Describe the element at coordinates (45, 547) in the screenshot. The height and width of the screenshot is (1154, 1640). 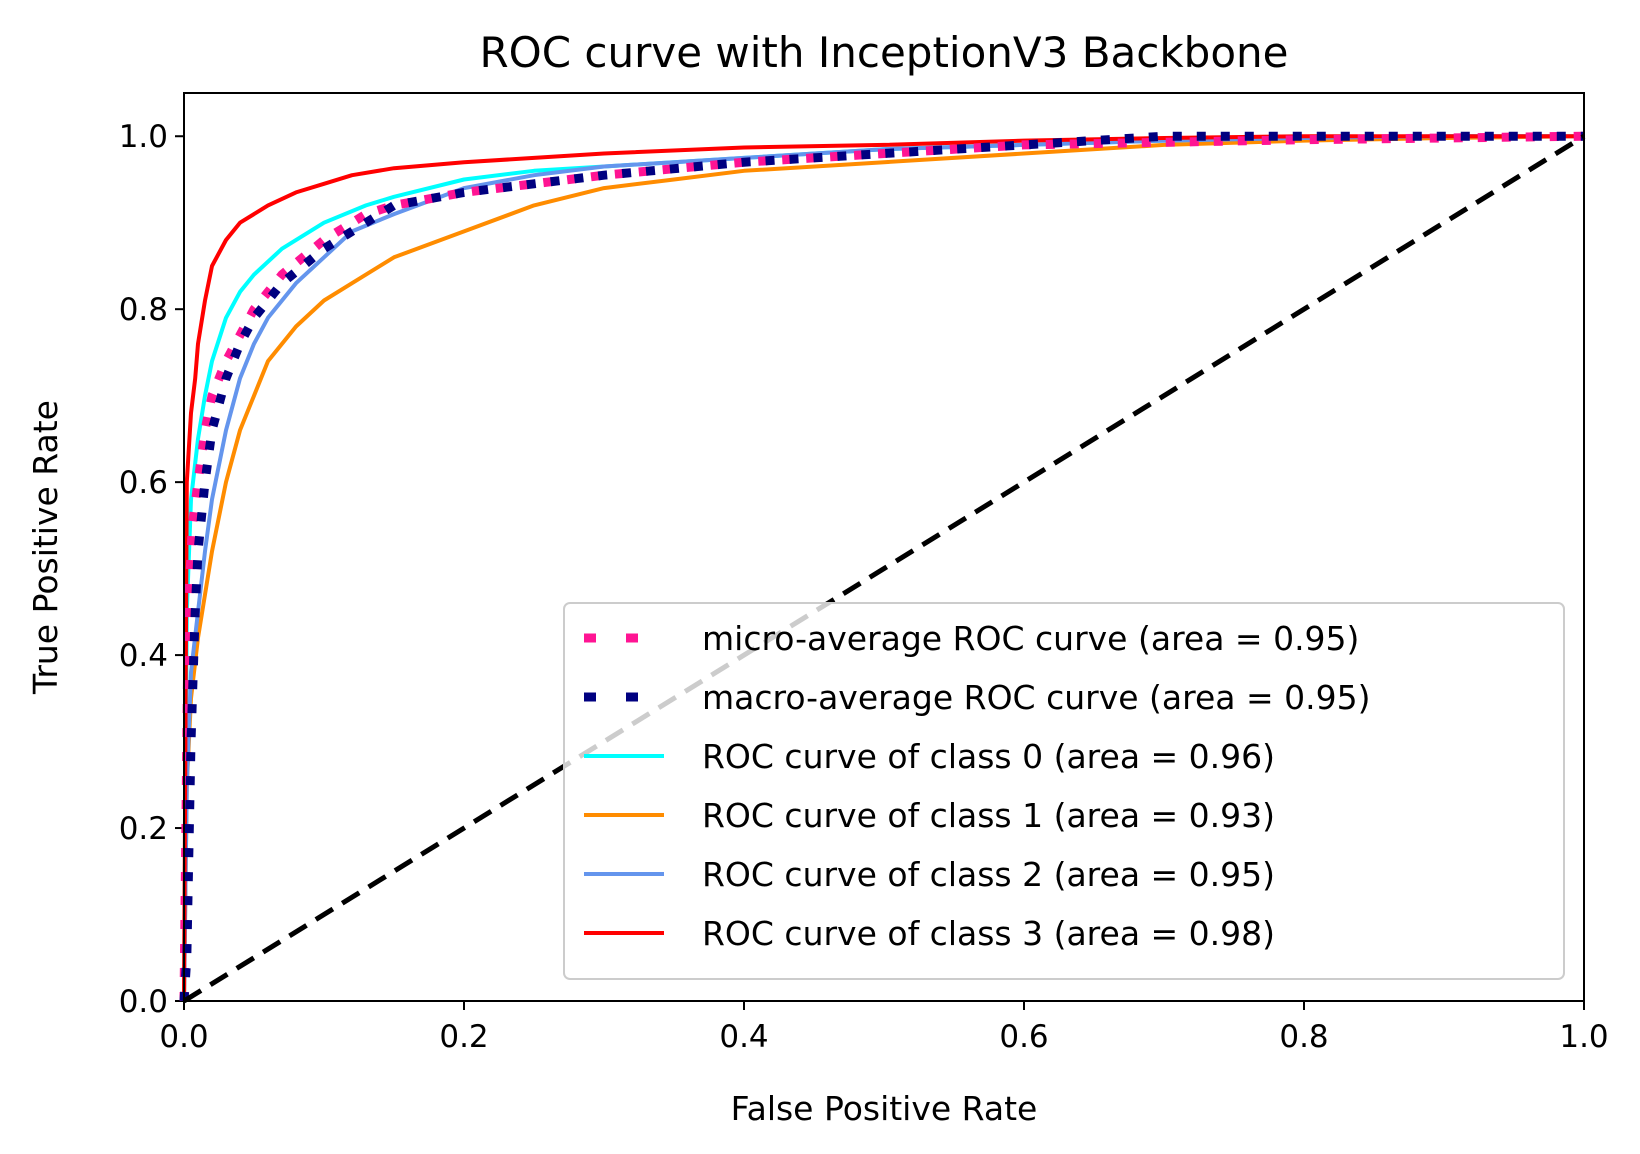
I see `y-axis-label: True Positive Rate` at that location.